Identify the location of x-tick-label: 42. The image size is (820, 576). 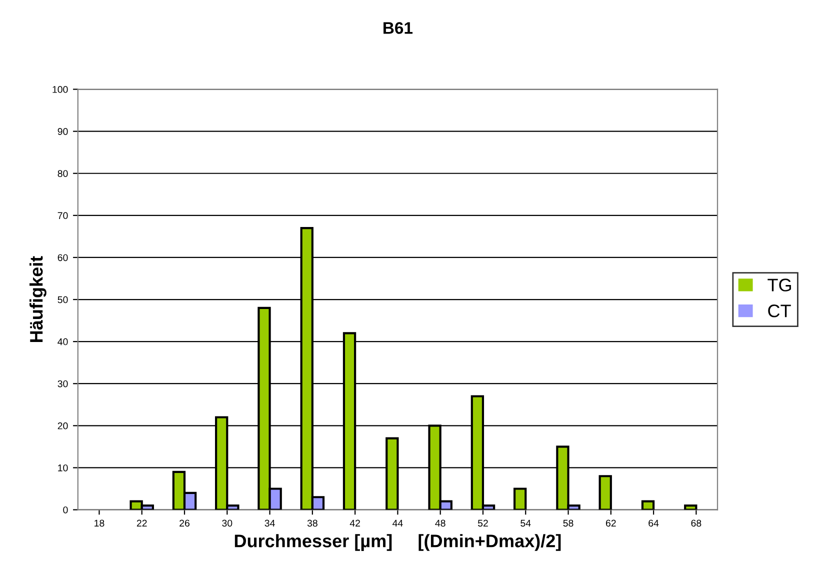
(355, 523).